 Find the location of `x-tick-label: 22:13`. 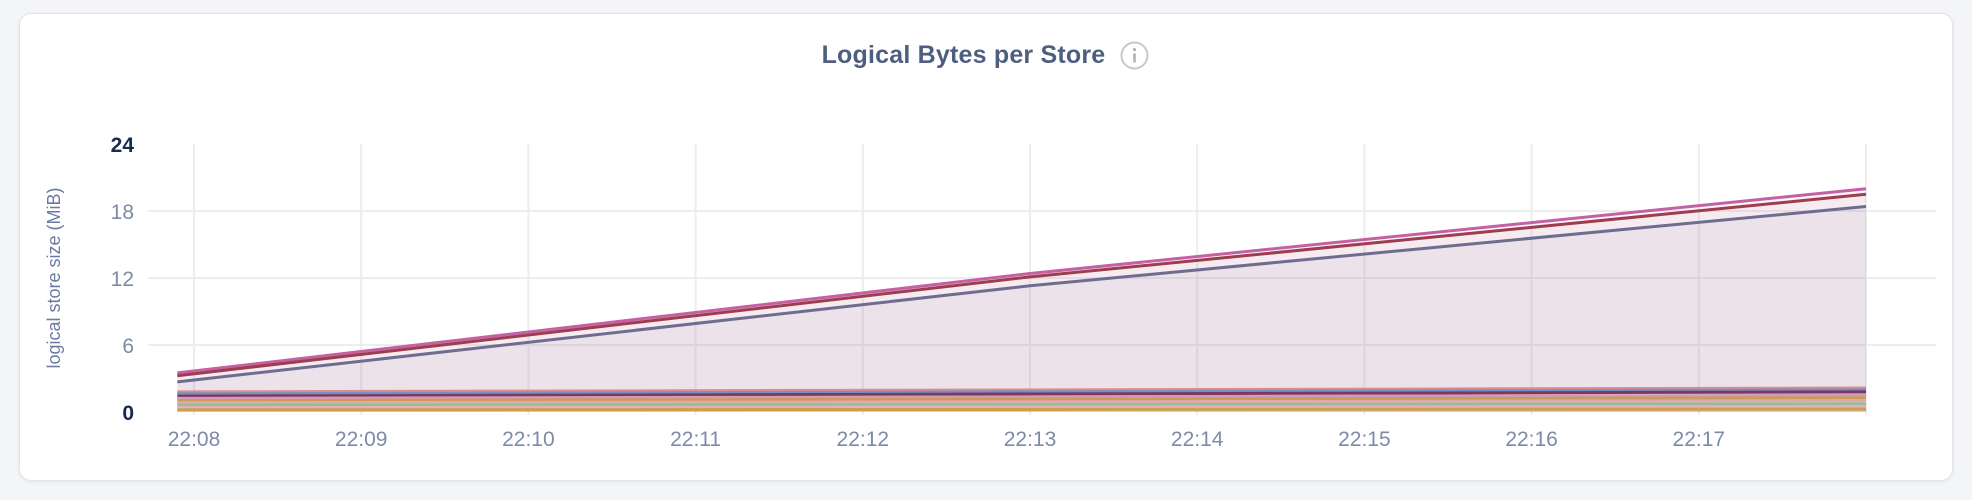

x-tick-label: 22:13 is located at coordinates (1030, 439).